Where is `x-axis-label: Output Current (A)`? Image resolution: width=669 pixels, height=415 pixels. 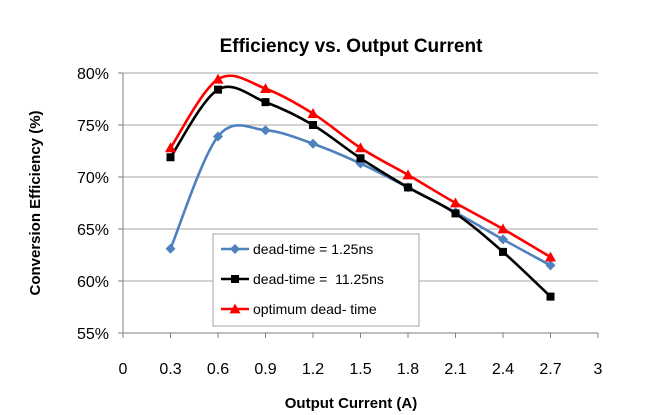 x-axis-label: Output Current (A) is located at coordinates (351, 403).